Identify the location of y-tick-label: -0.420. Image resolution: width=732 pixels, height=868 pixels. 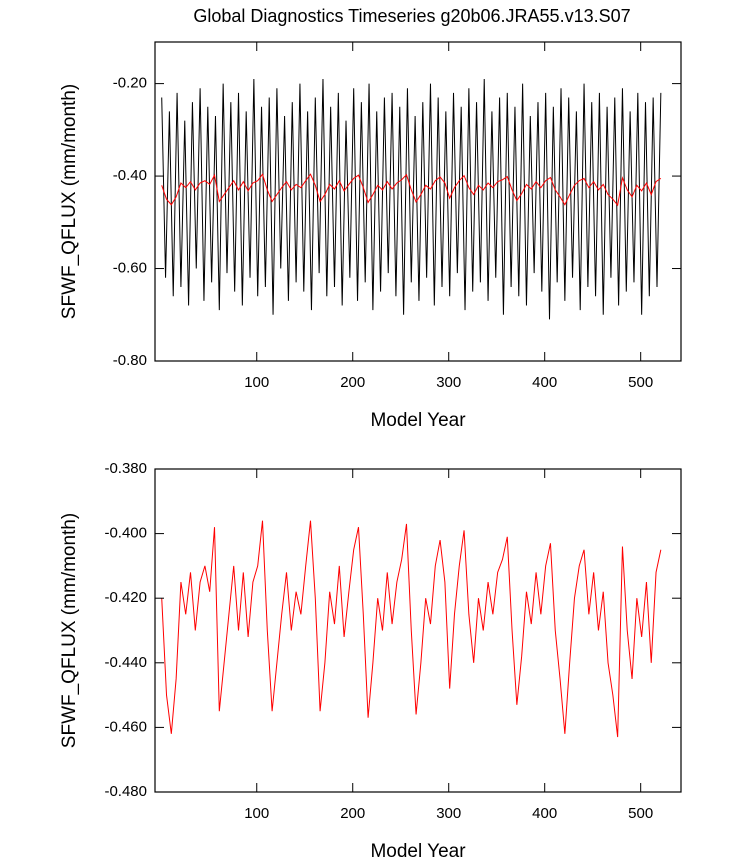
(125, 597).